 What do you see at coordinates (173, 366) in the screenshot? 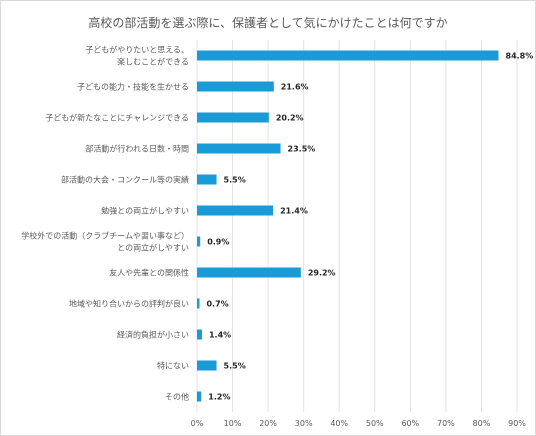
I see `category-label: 特にない` at bounding box center [173, 366].